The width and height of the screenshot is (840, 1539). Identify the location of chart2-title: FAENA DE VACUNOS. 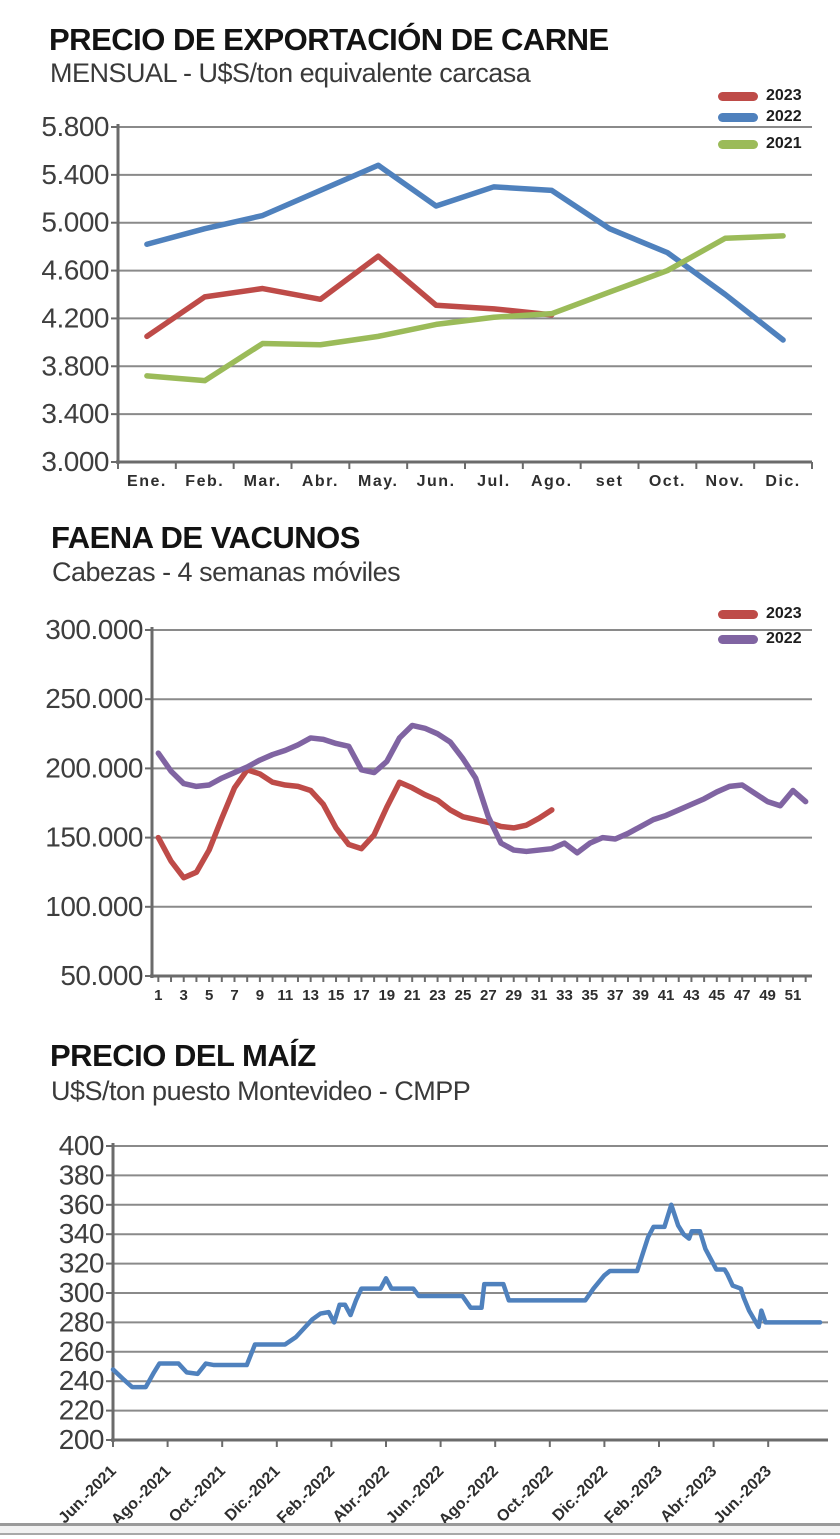
(205, 537).